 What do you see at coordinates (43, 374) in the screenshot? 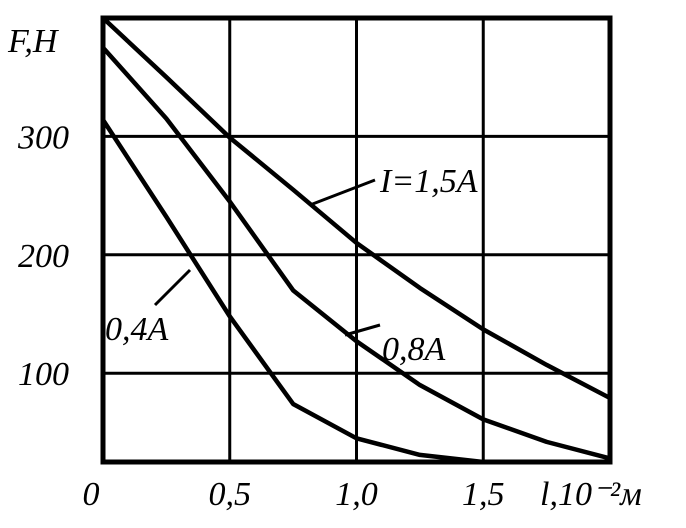
I see `y-tick-label: 100` at bounding box center [43, 374].